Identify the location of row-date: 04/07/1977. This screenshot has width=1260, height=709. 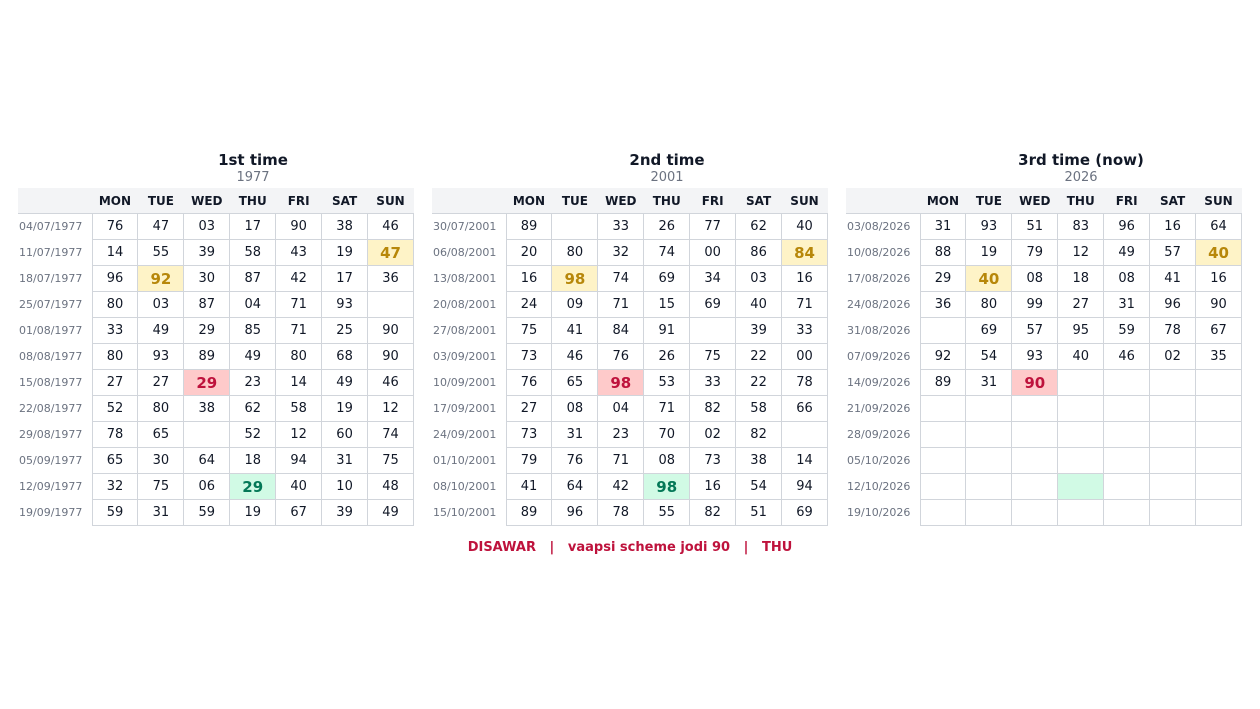
(55, 226).